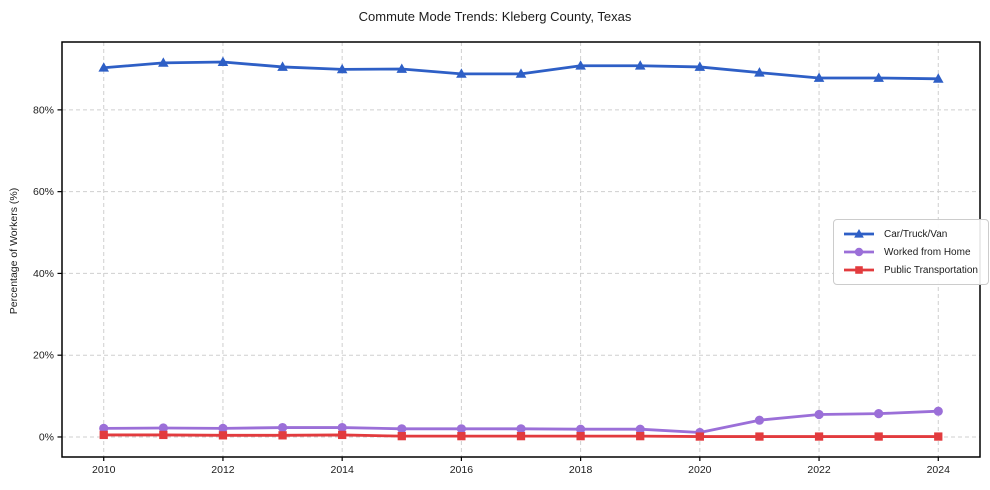 This screenshot has height=490, width=990. What do you see at coordinates (521, 429) in the screenshot?
I see `marker-worked-from-home-2017` at bounding box center [521, 429].